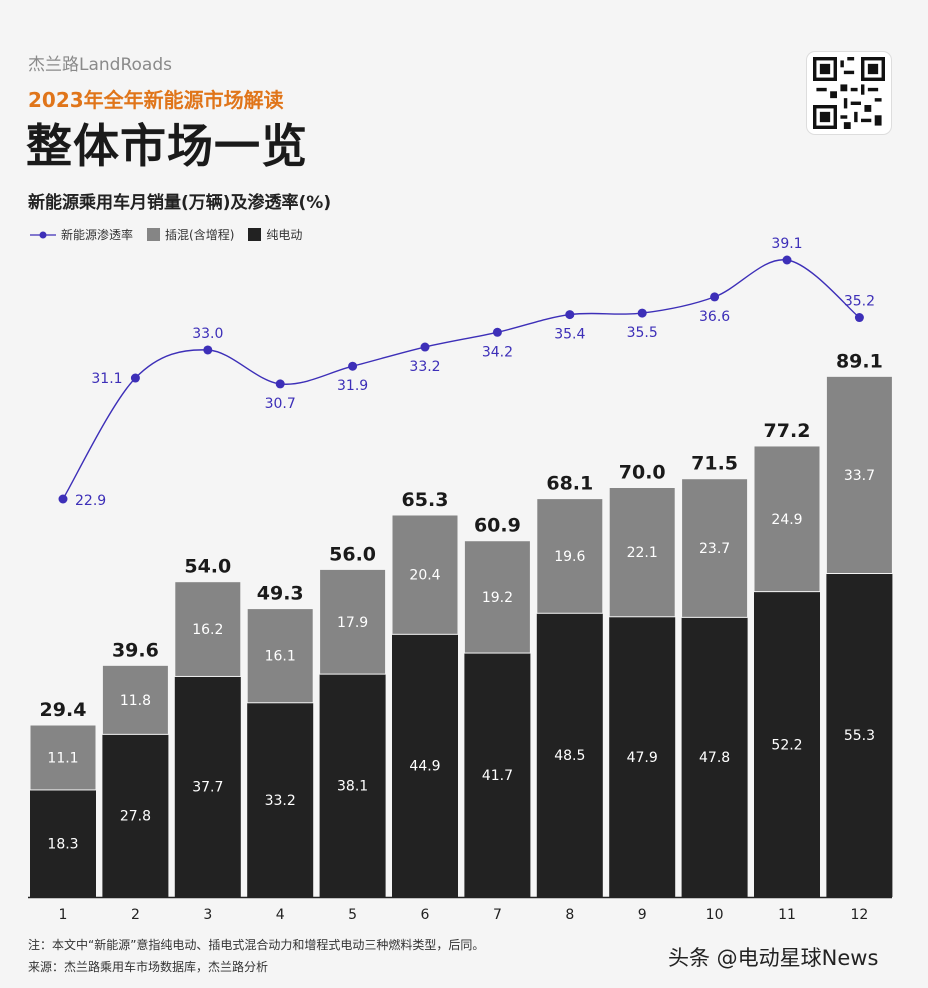 The image size is (928, 988). What do you see at coordinates (569, 557) in the screenshot?
I see `bar-label-phev: 19.6` at bounding box center [569, 557].